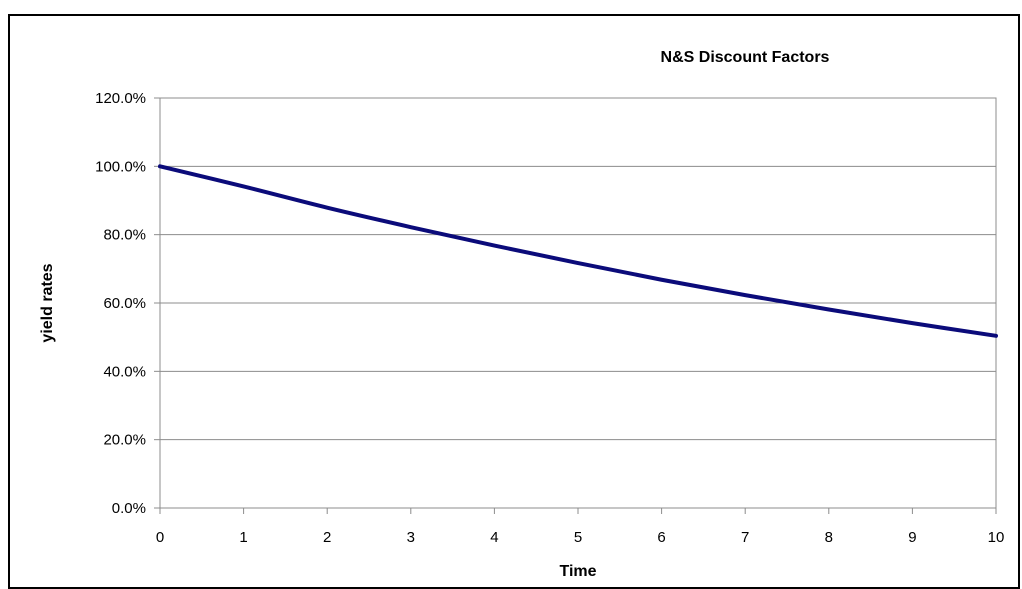 This screenshot has height=589, width=1022. I want to click on x-axis-ticks: 0 1 2 3 4 5 6 7 8 9 10, so click(580, 527).